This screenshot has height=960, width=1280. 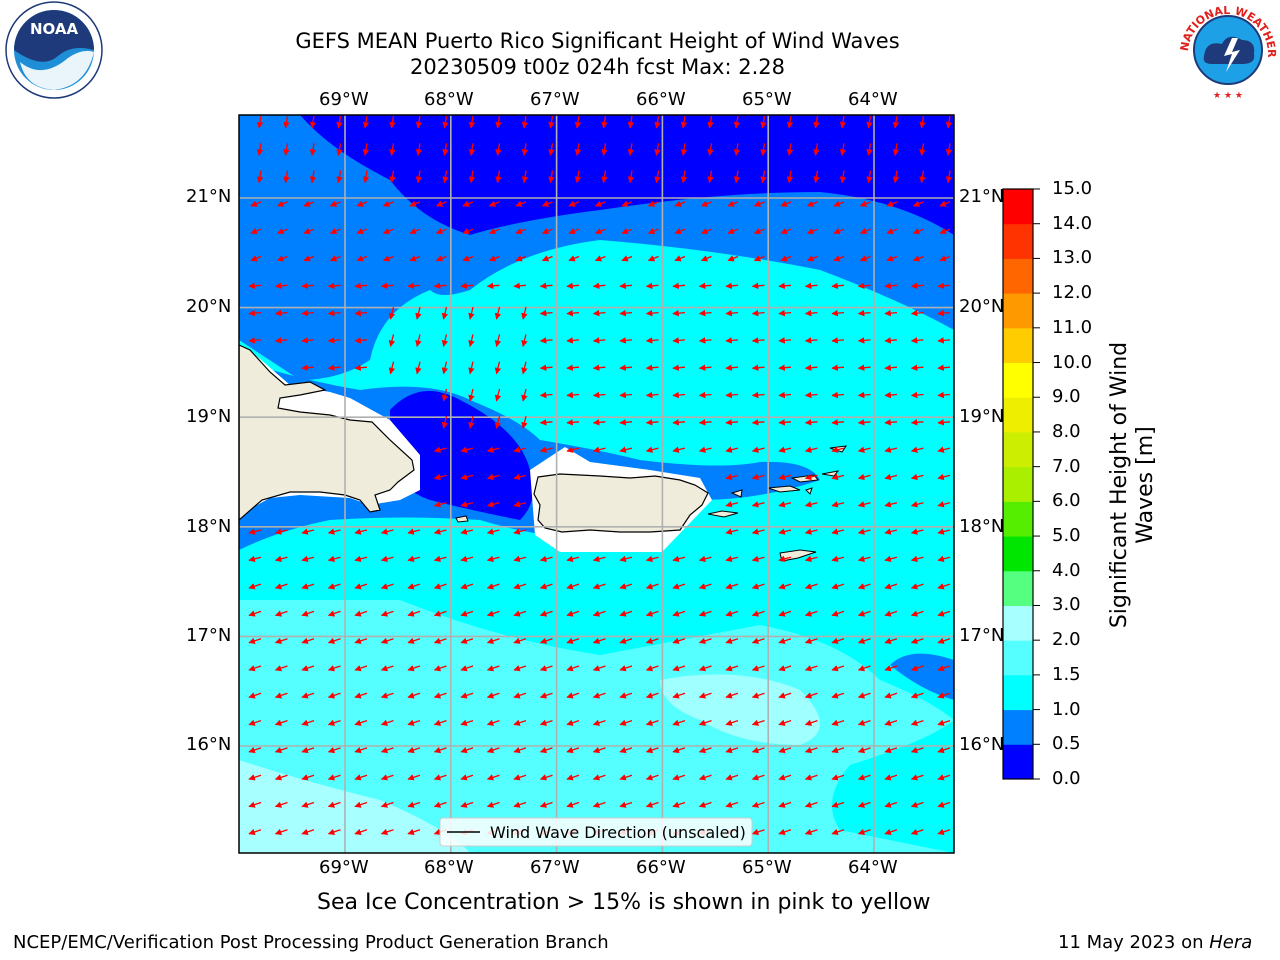 What do you see at coordinates (982, 744) in the screenshot?
I see `lat-label-right-16n: 16°N` at bounding box center [982, 744].